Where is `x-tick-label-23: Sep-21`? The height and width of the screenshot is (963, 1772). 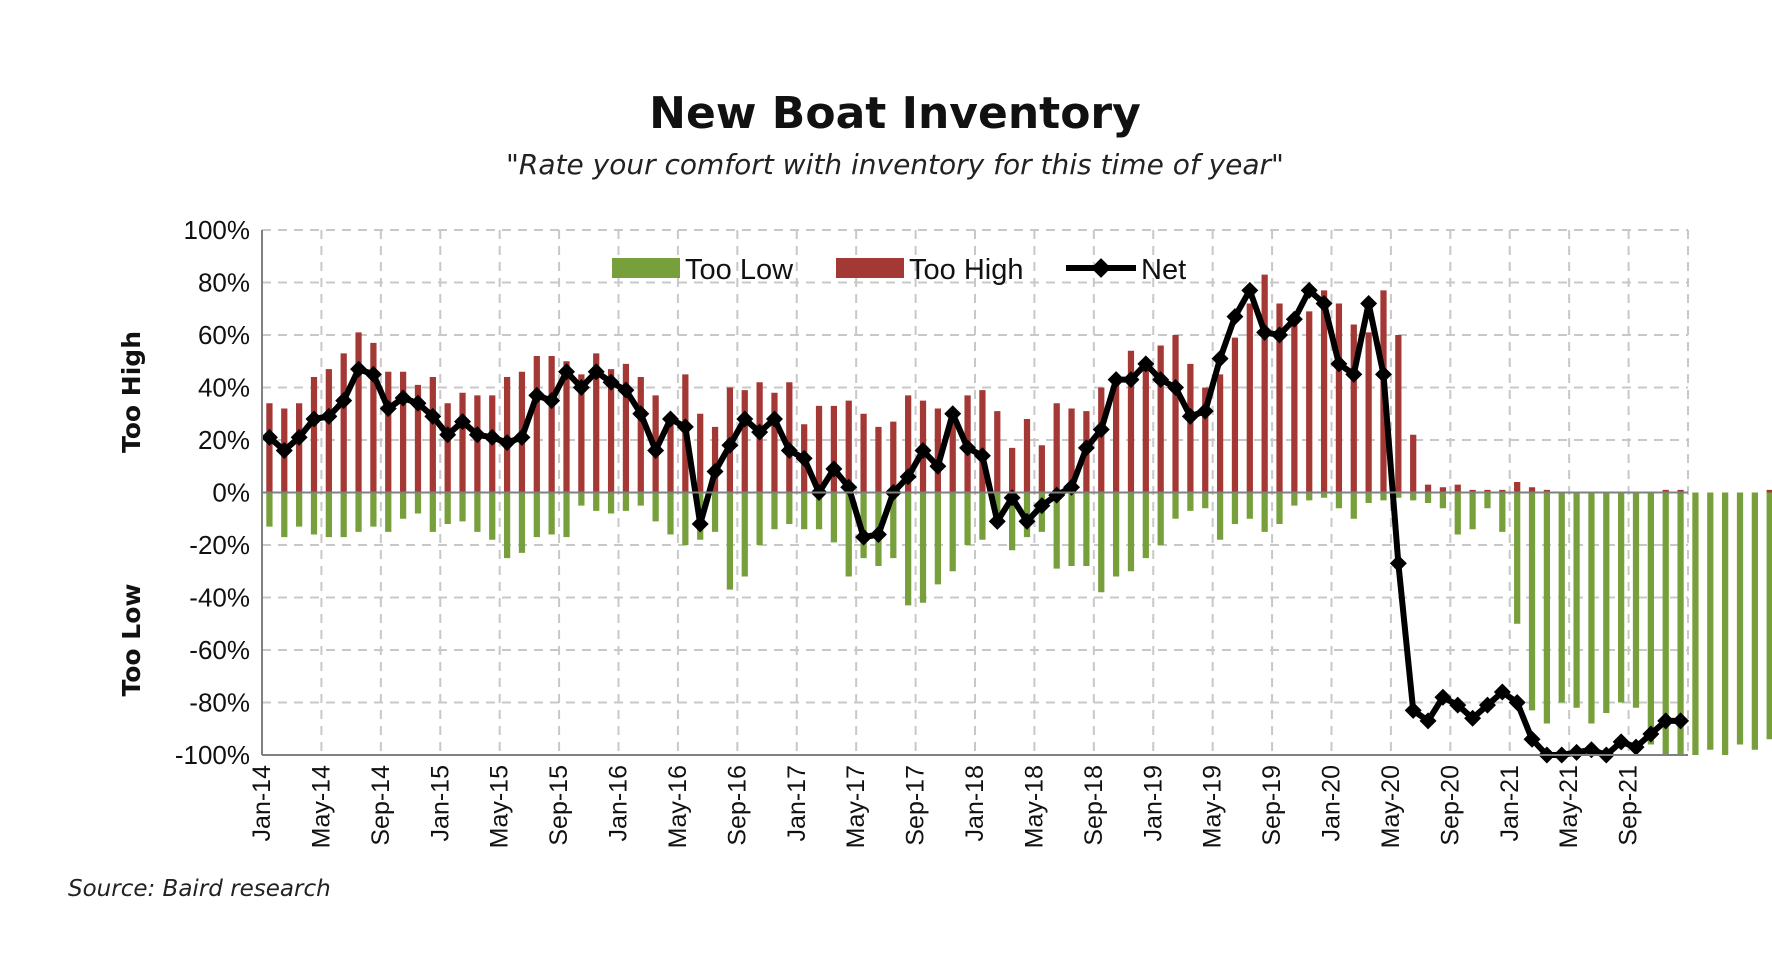
x-tick-label-23: Sep-21 is located at coordinates (1629, 805).